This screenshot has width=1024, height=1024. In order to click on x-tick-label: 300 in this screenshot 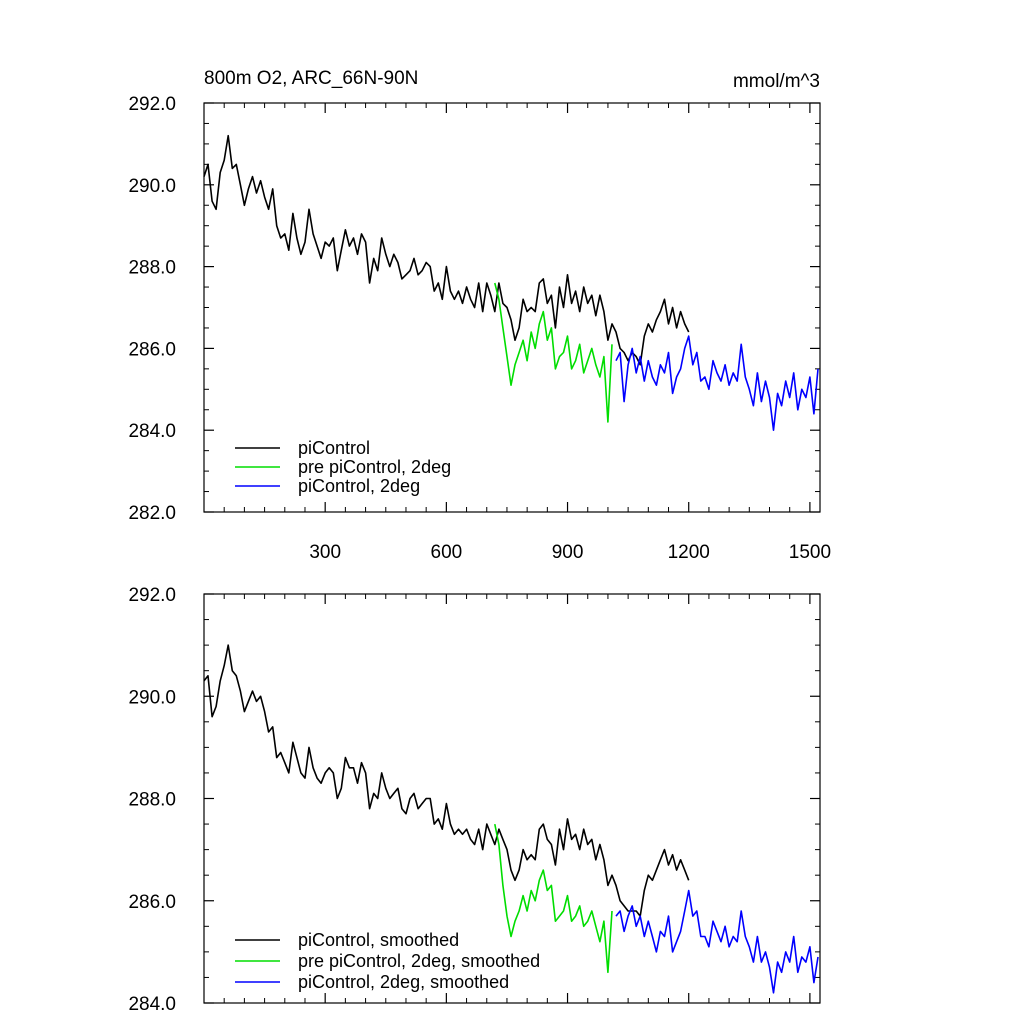, I will do `click(325, 552)`.